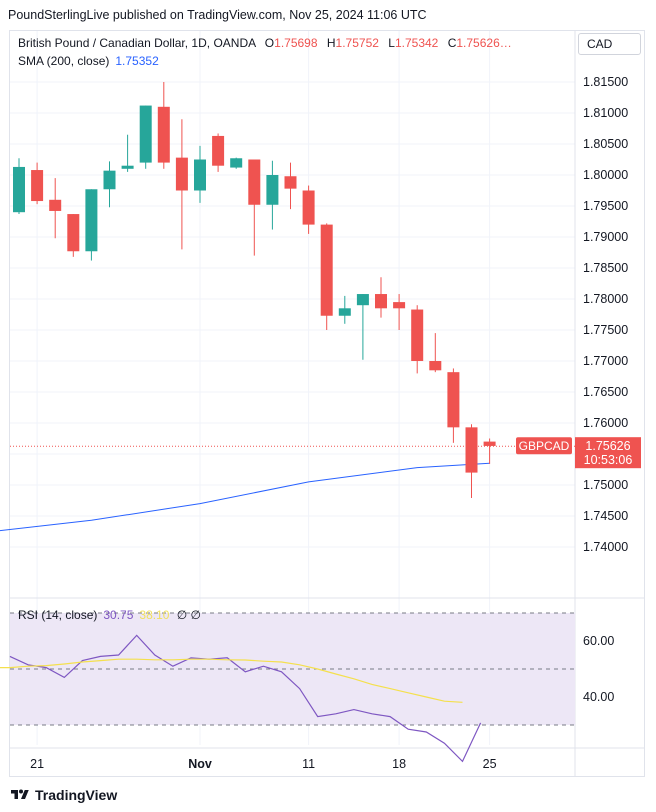 The image size is (656, 812). I want to click on y-tick-label: 1.81000, so click(605, 113).